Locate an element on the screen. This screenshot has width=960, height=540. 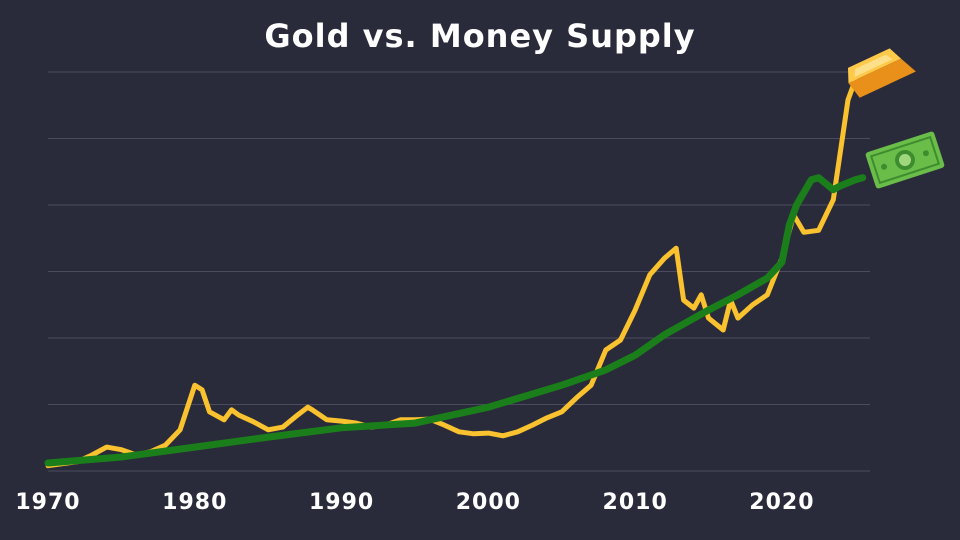
x-tick-label: 2010 is located at coordinates (635, 502).